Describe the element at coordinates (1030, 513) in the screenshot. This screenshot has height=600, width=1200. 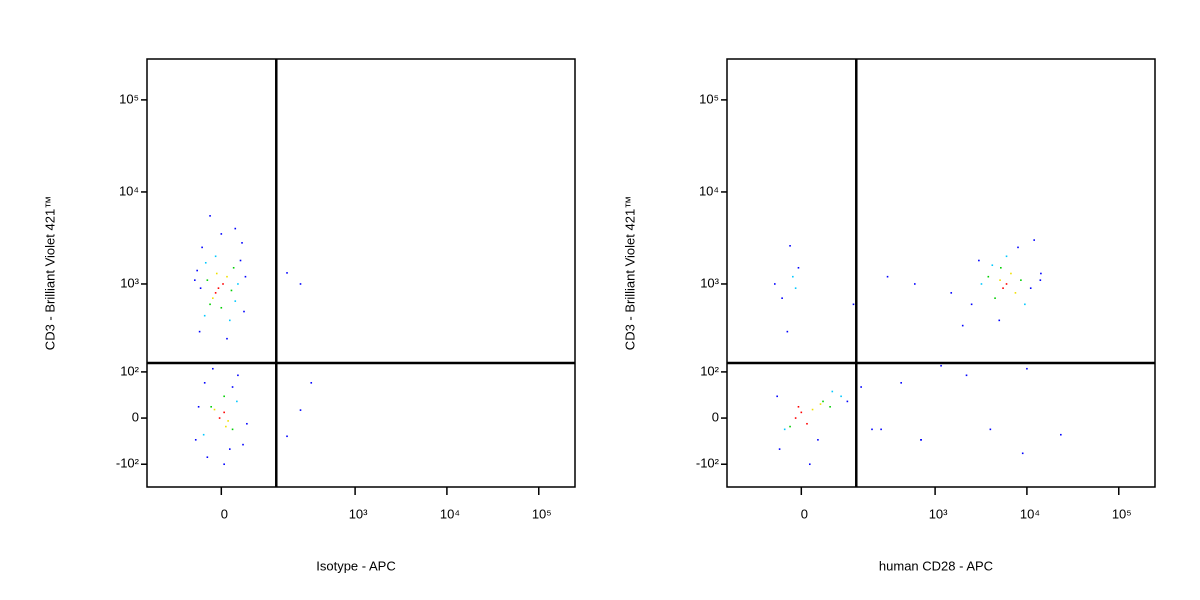
I see `x-tick-label: 10⁴` at that location.